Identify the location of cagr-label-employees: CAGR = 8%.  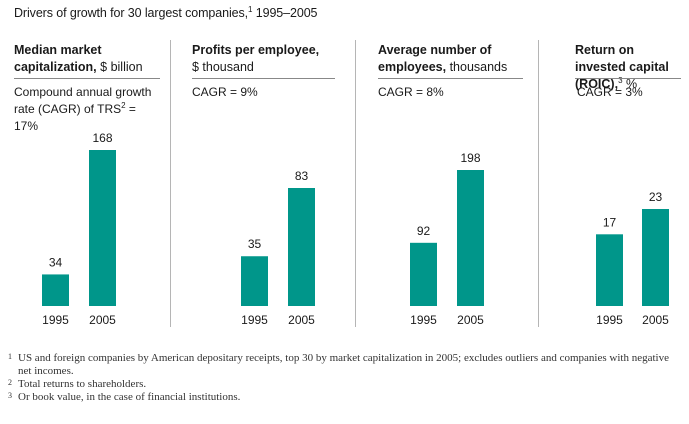
(411, 92).